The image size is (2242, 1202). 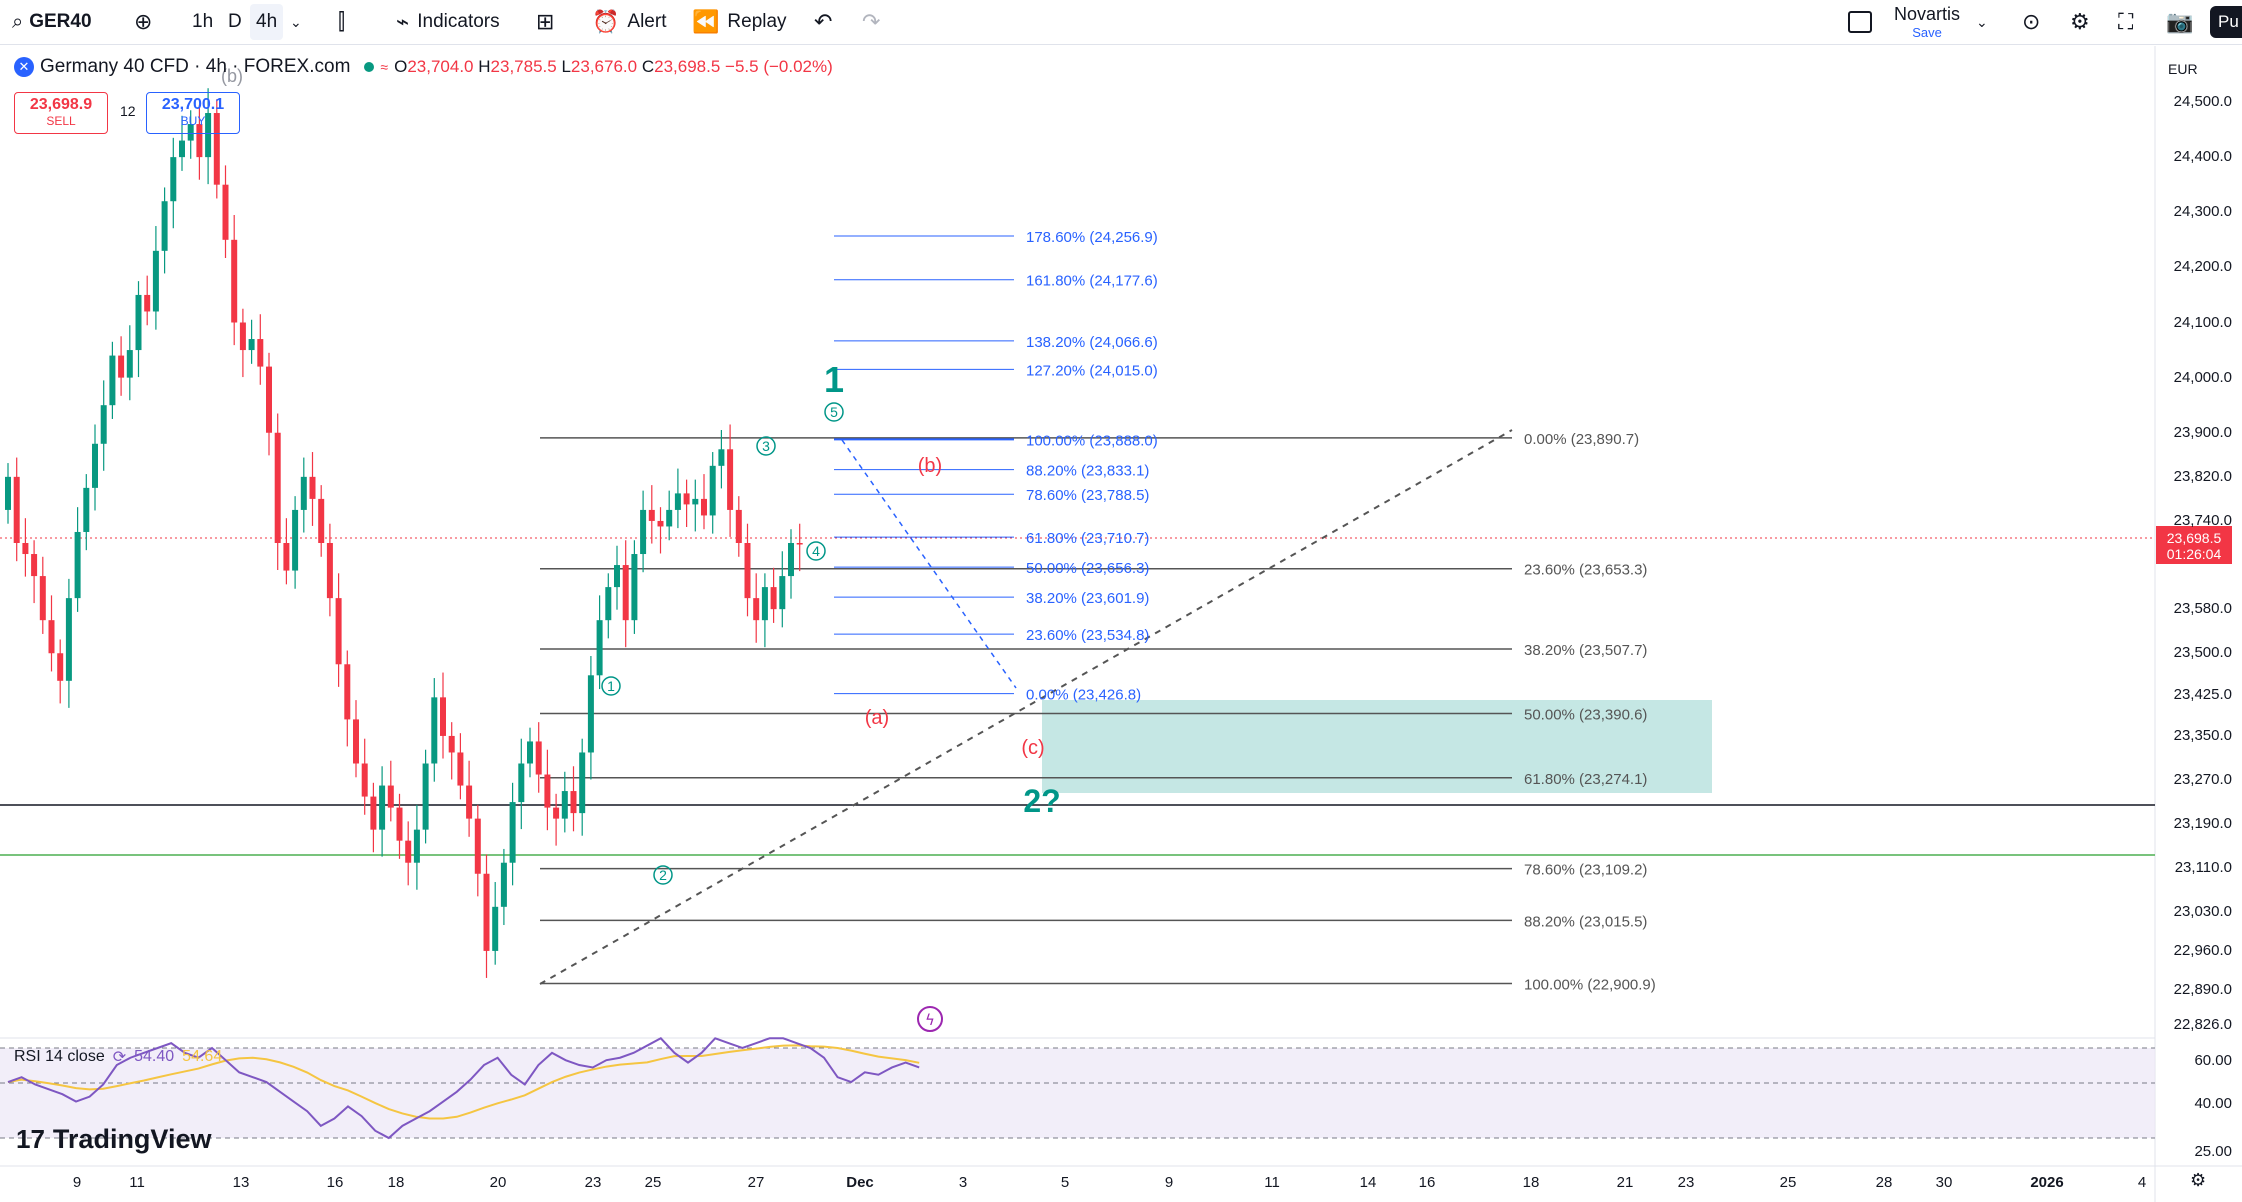 What do you see at coordinates (341, 22) in the screenshot?
I see `chart-type-button: ⫿` at bounding box center [341, 22].